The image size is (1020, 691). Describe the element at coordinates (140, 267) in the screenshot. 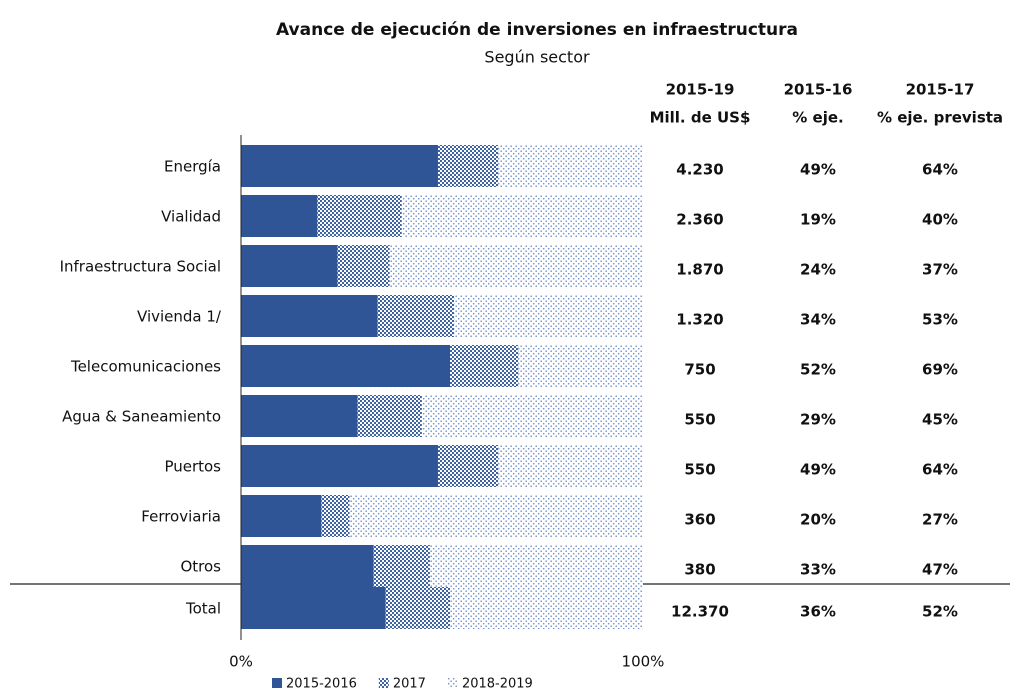

I see `category-label: Infraestructura Social` at that location.